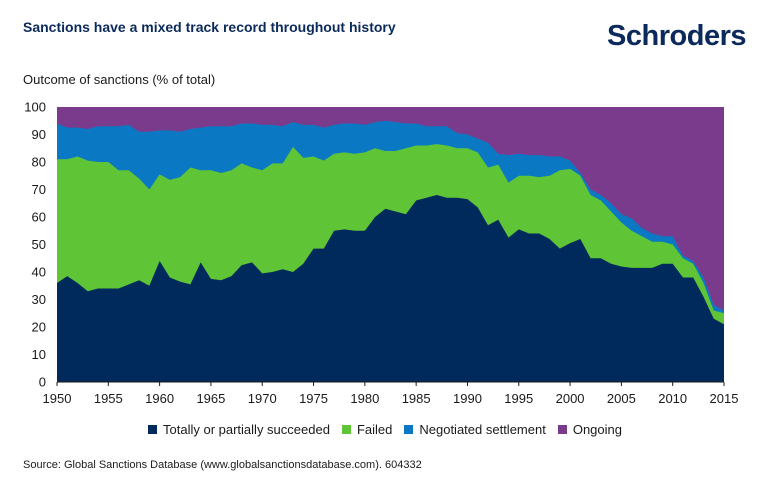 The image size is (770, 490). I want to click on y-tick-label: 30, so click(39, 299).